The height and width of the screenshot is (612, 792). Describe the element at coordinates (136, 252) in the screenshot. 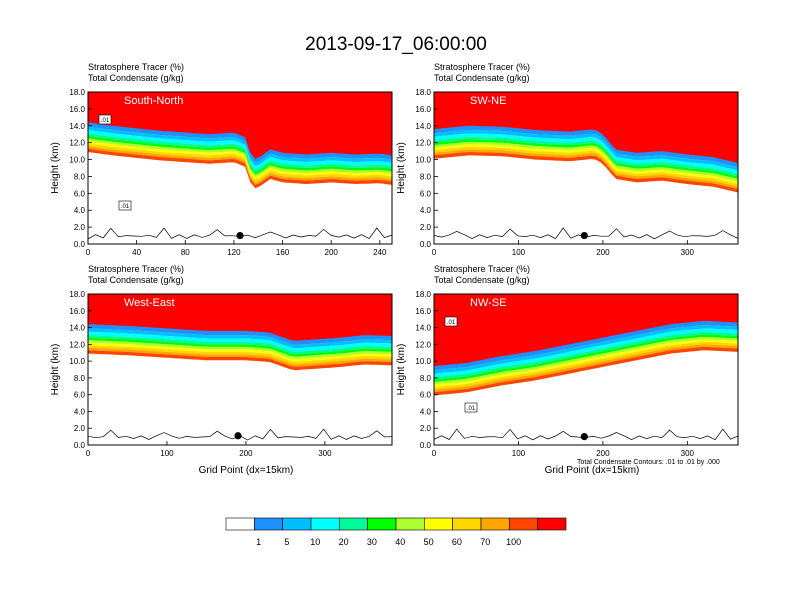

I see `x-tick-label: 40` at that location.